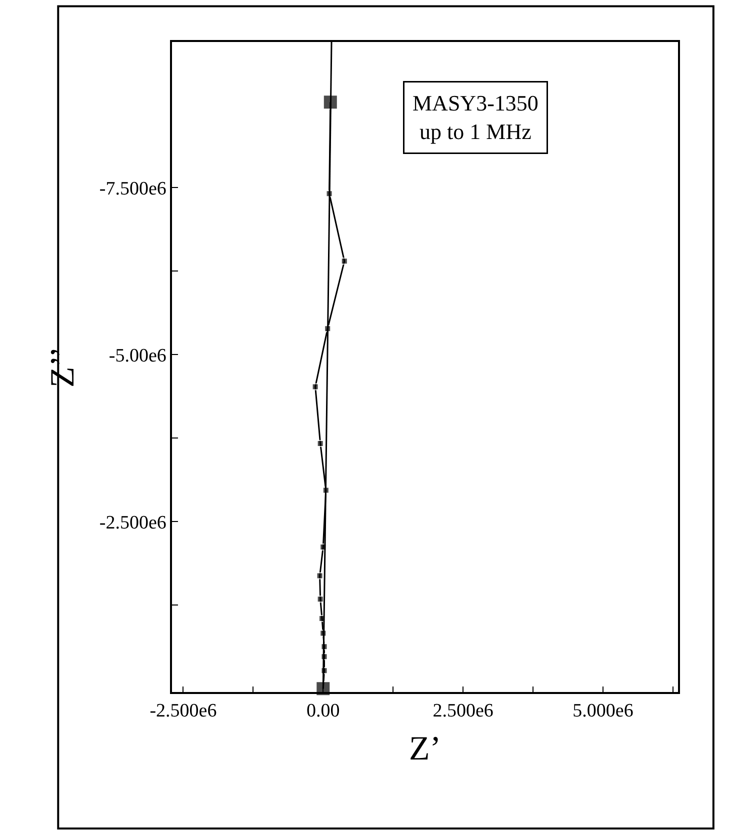 The height and width of the screenshot is (832, 732). Describe the element at coordinates (475, 117) in the screenshot. I see `annotation: MASY3-1350 up to 1 MHz` at that location.